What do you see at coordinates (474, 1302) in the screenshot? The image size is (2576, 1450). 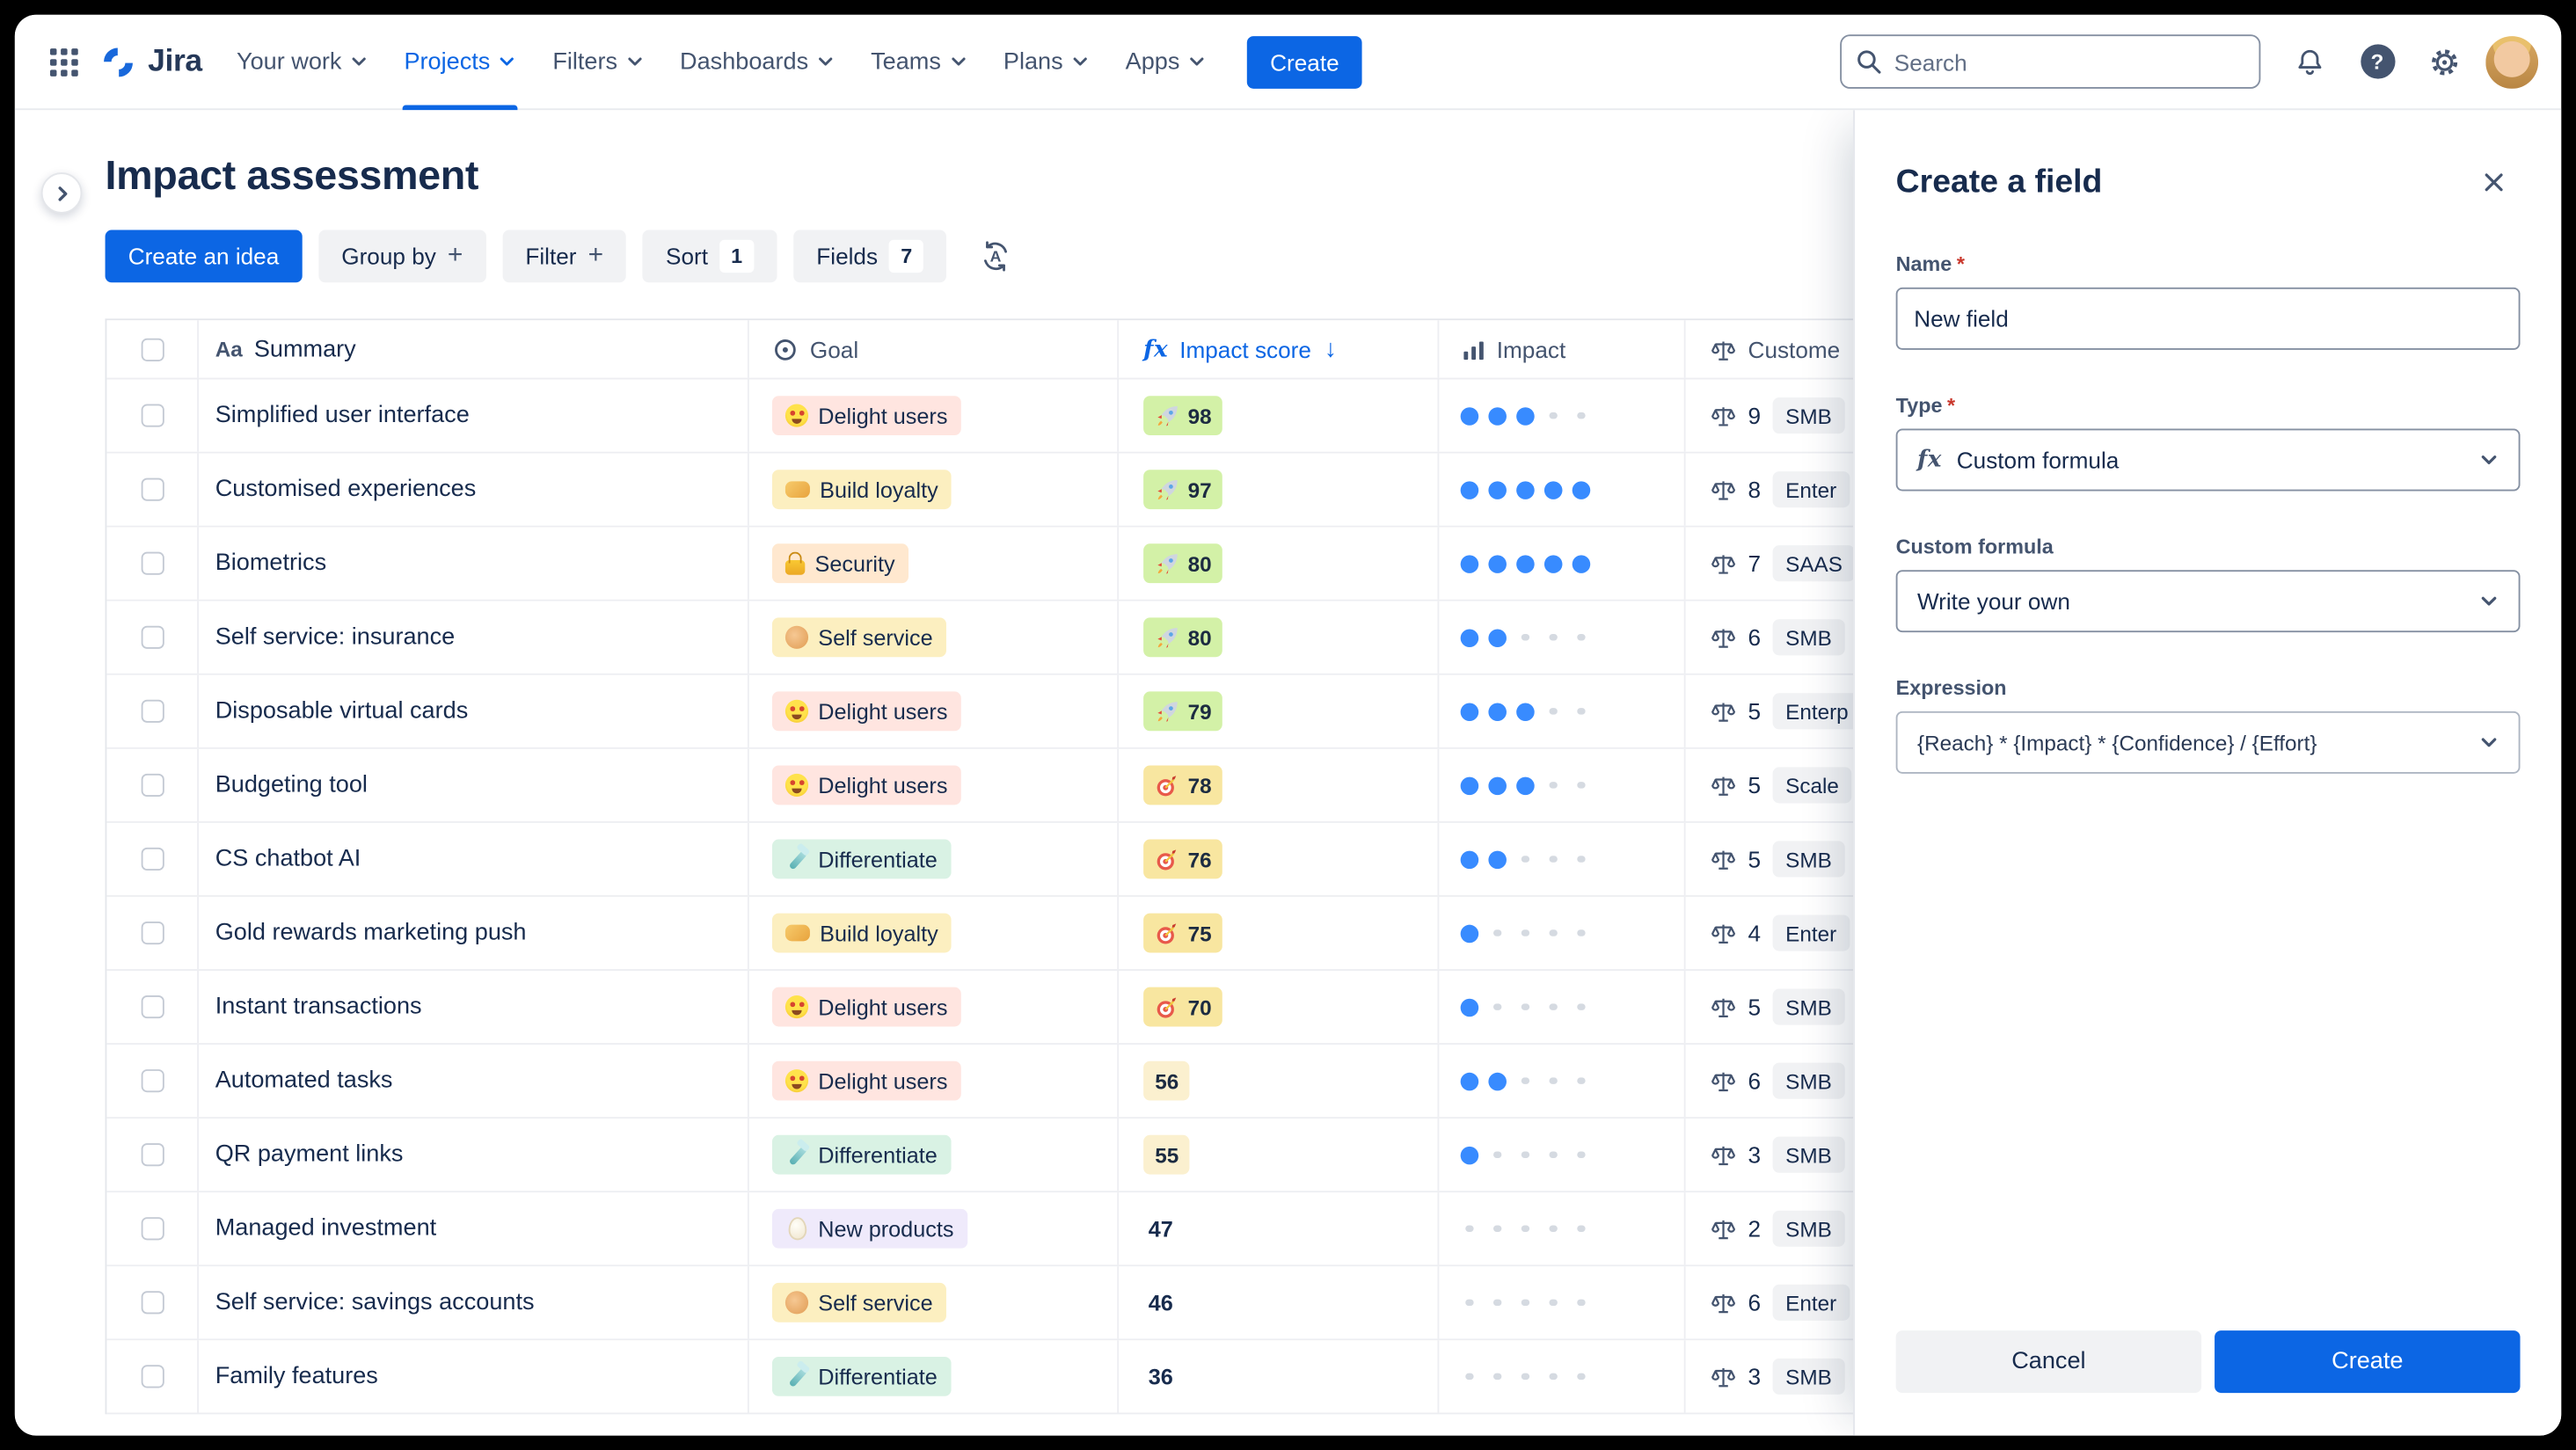 I see `idea-summary: Self service: savings accounts` at bounding box center [474, 1302].